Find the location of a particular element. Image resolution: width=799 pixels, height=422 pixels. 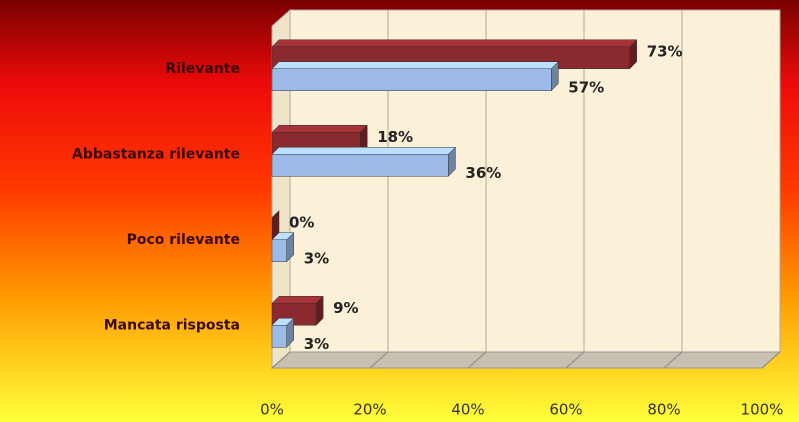

category-label: Poco rilevante is located at coordinates (183, 240).